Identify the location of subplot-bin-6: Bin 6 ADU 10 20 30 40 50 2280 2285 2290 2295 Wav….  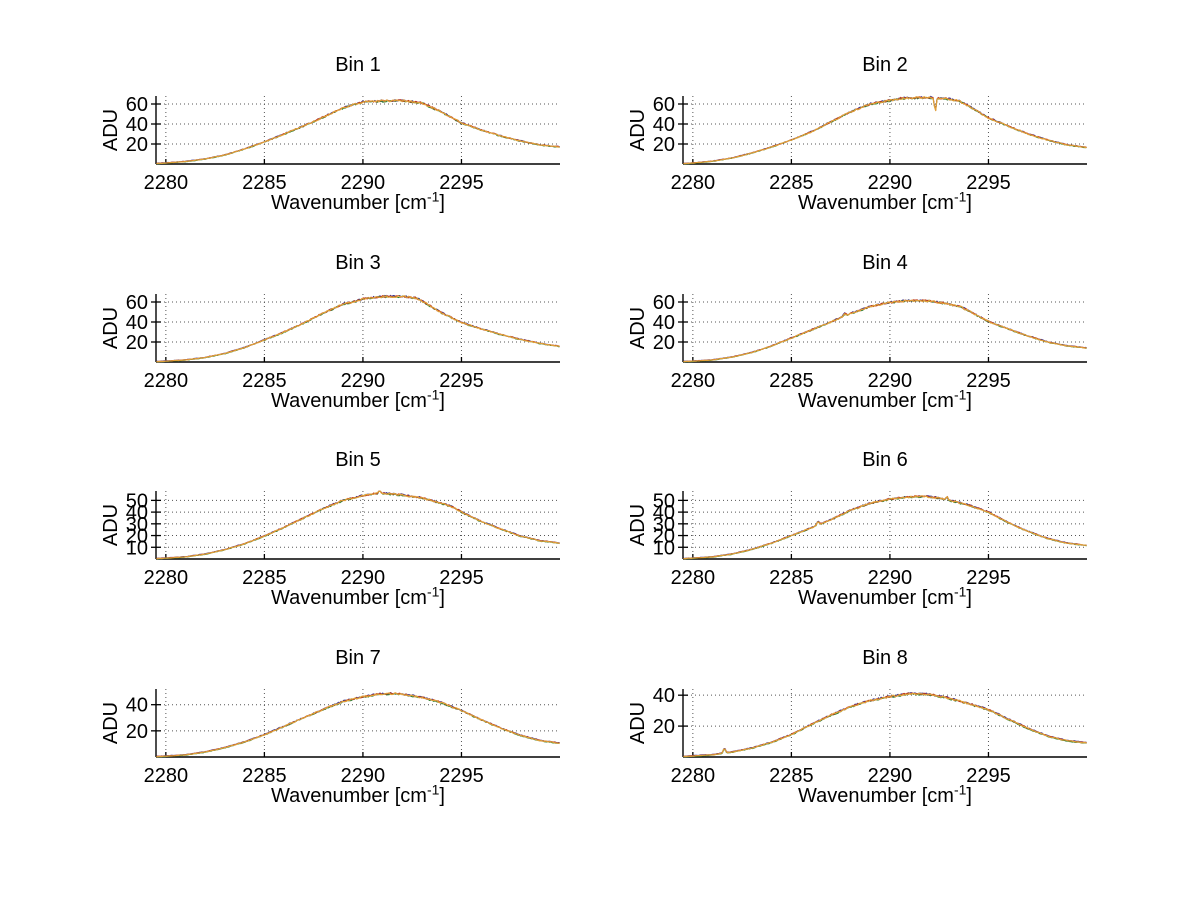
(823, 554).